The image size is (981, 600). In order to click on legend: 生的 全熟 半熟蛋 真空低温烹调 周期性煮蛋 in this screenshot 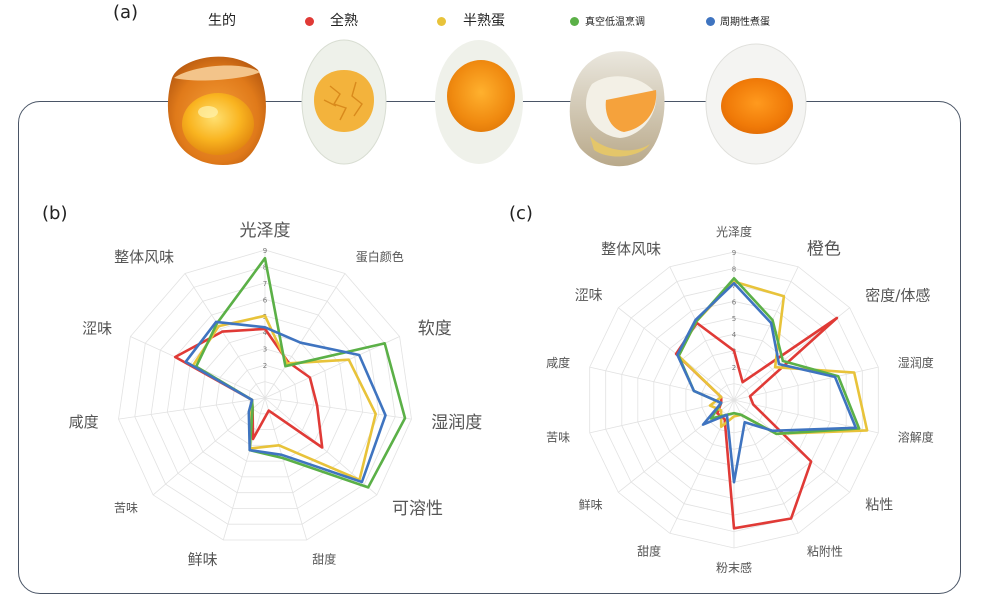, I will do `click(490, 19)`.